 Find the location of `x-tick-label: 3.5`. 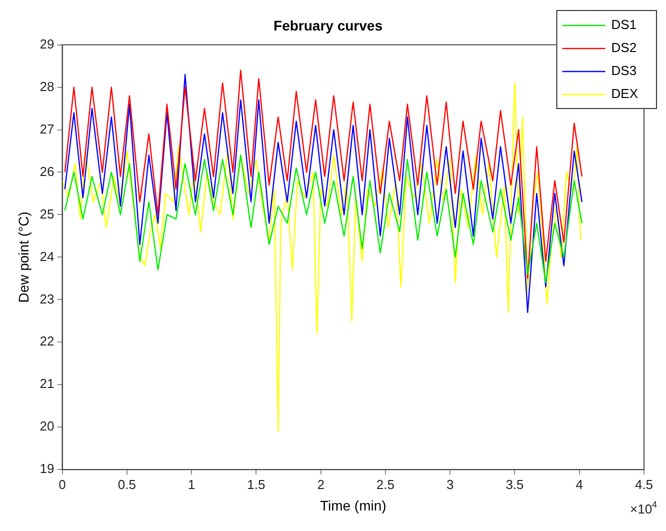

x-tick-label: 3.5 is located at coordinates (515, 484).